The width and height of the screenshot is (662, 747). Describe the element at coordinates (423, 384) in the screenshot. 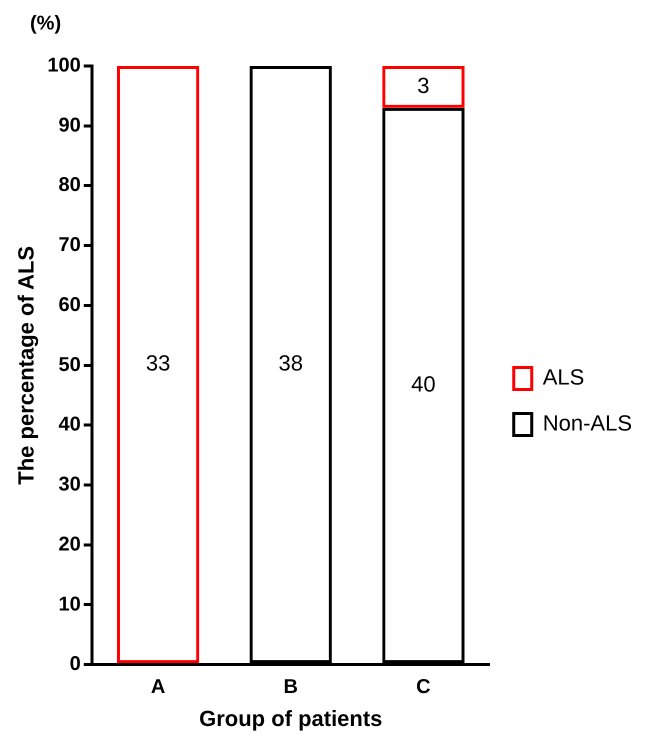

I see `annotation: 40` at that location.